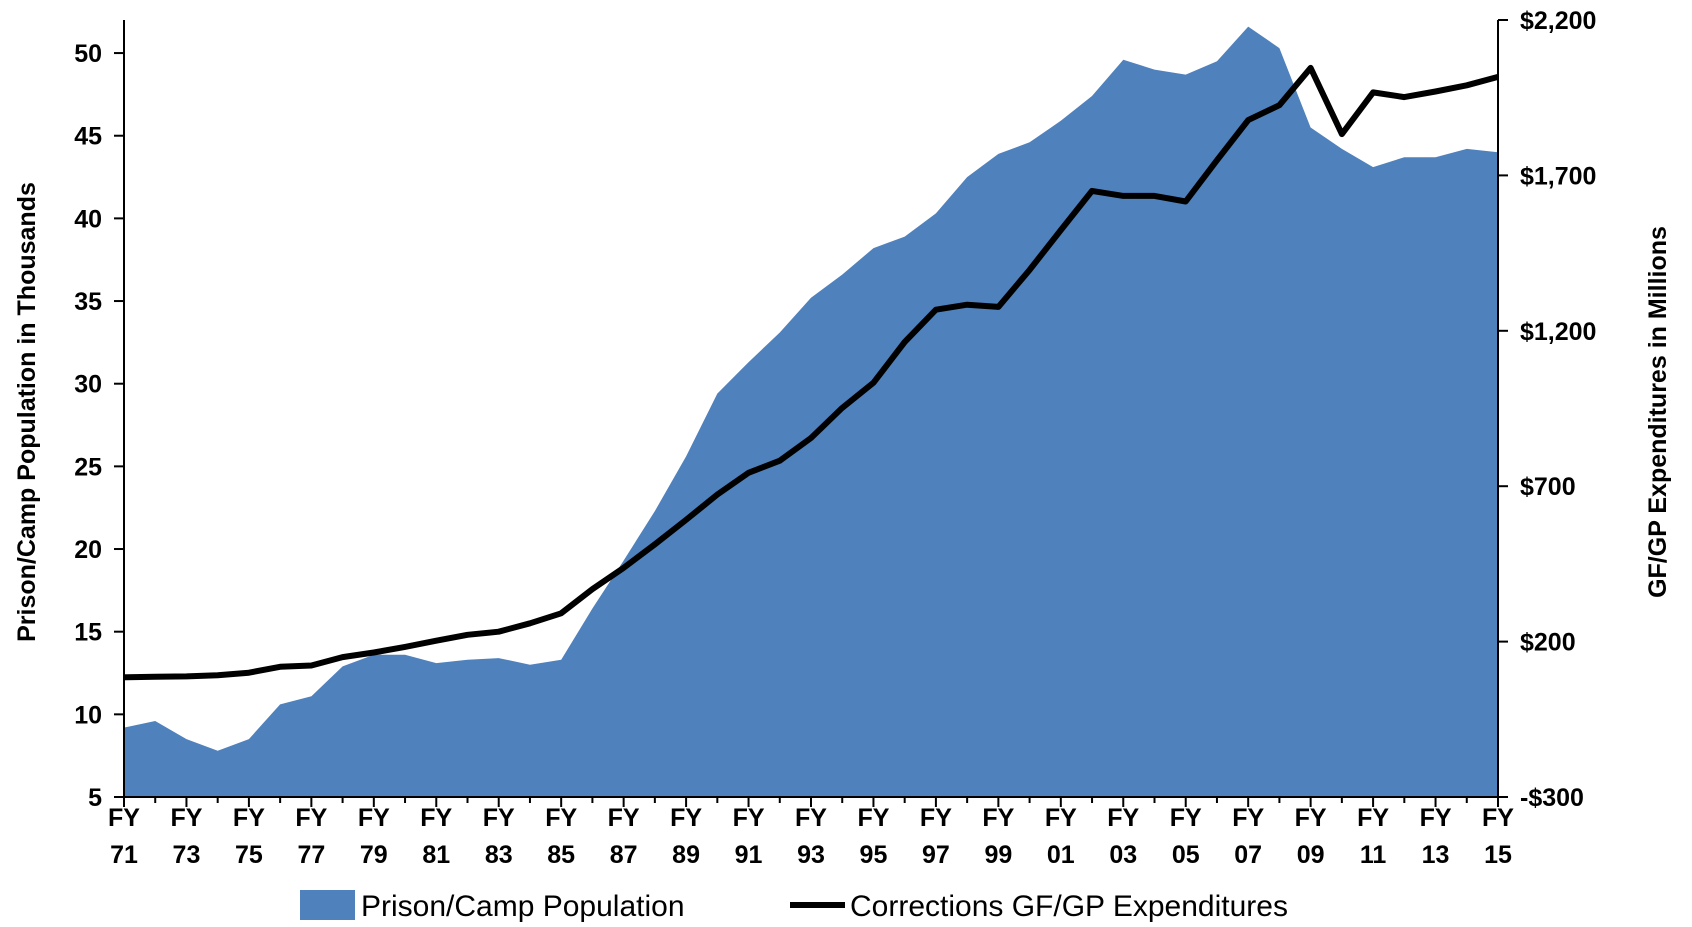 The height and width of the screenshot is (927, 1692). I want to click on x-tick-label-bottom: 75, so click(249, 855).